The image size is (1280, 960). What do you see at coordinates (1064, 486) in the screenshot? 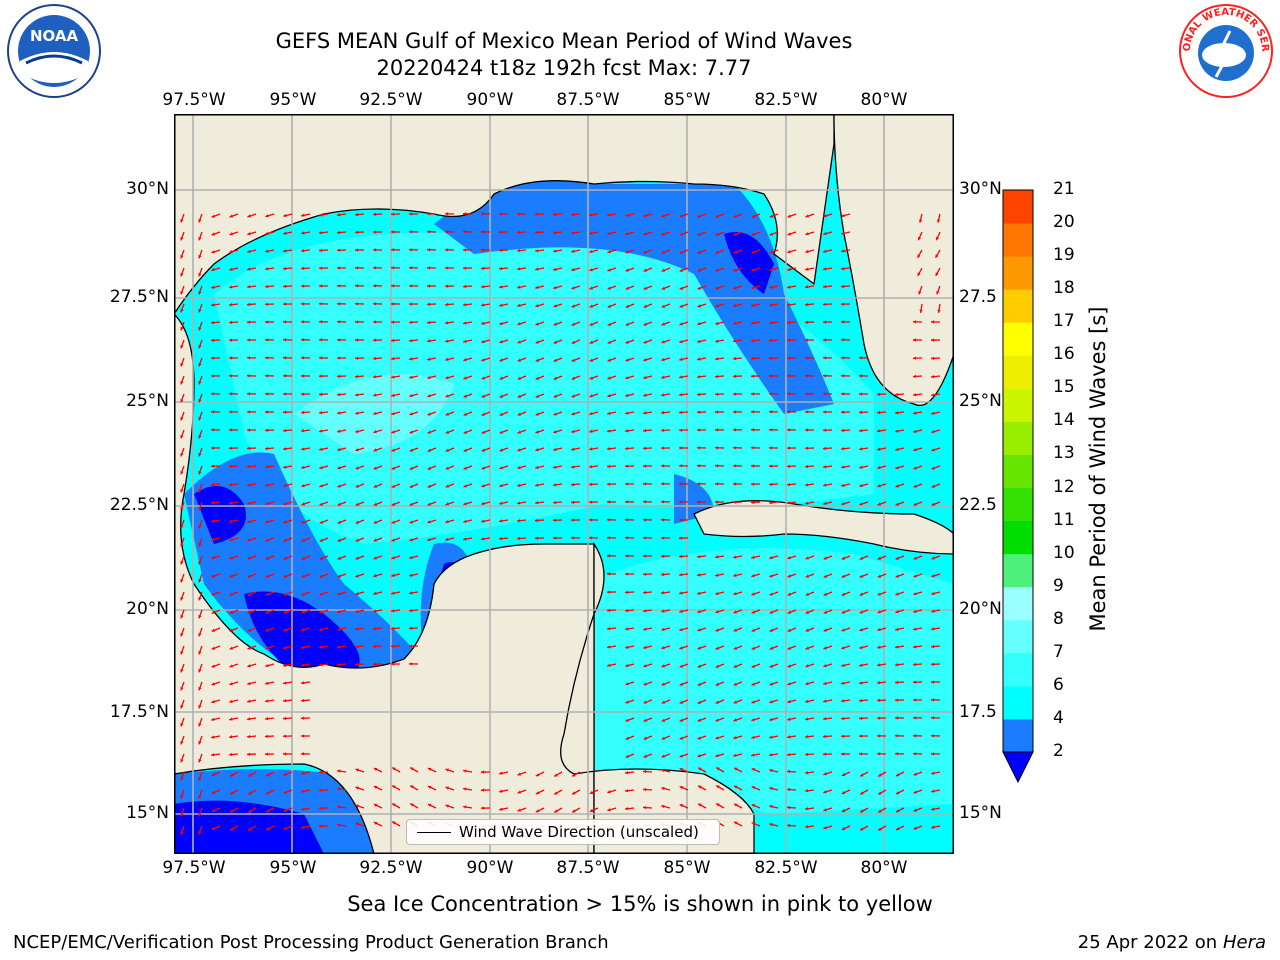
I see `colorbar-tick-label: 12` at bounding box center [1064, 486].